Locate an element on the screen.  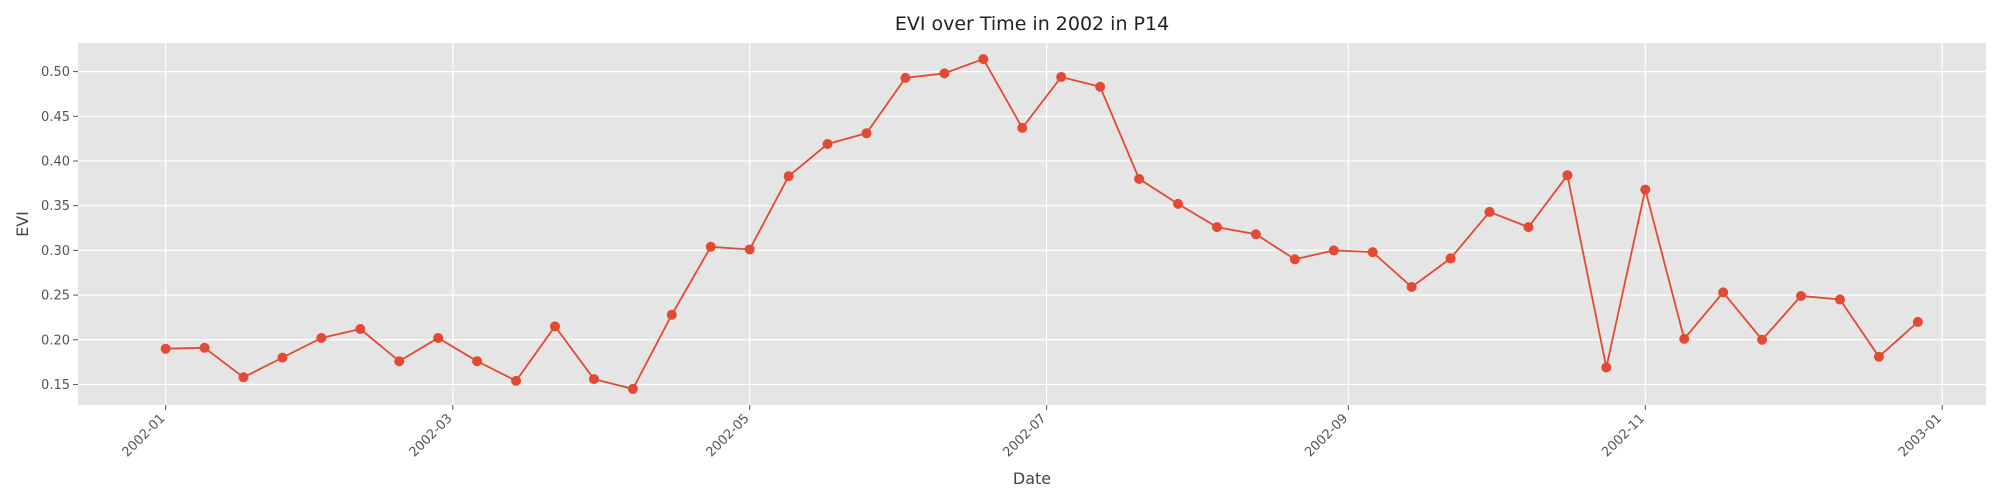
x-tick-label: 2002-09 is located at coordinates (1326, 435).